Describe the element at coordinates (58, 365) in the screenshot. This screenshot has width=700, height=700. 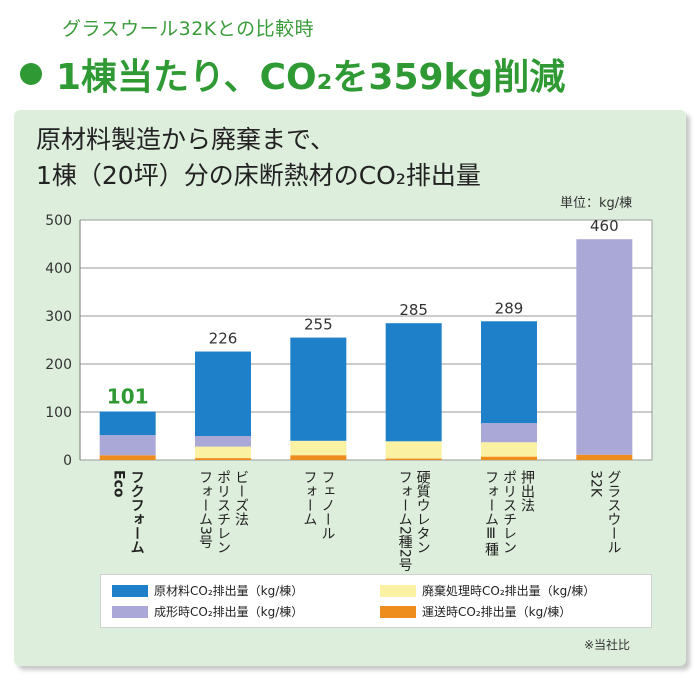
I see `y-tick-label: 200` at that location.